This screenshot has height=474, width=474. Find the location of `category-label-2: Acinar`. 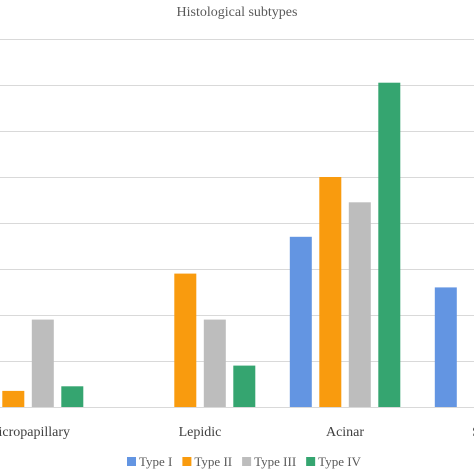

category-label-2: Acinar is located at coordinates (345, 432).